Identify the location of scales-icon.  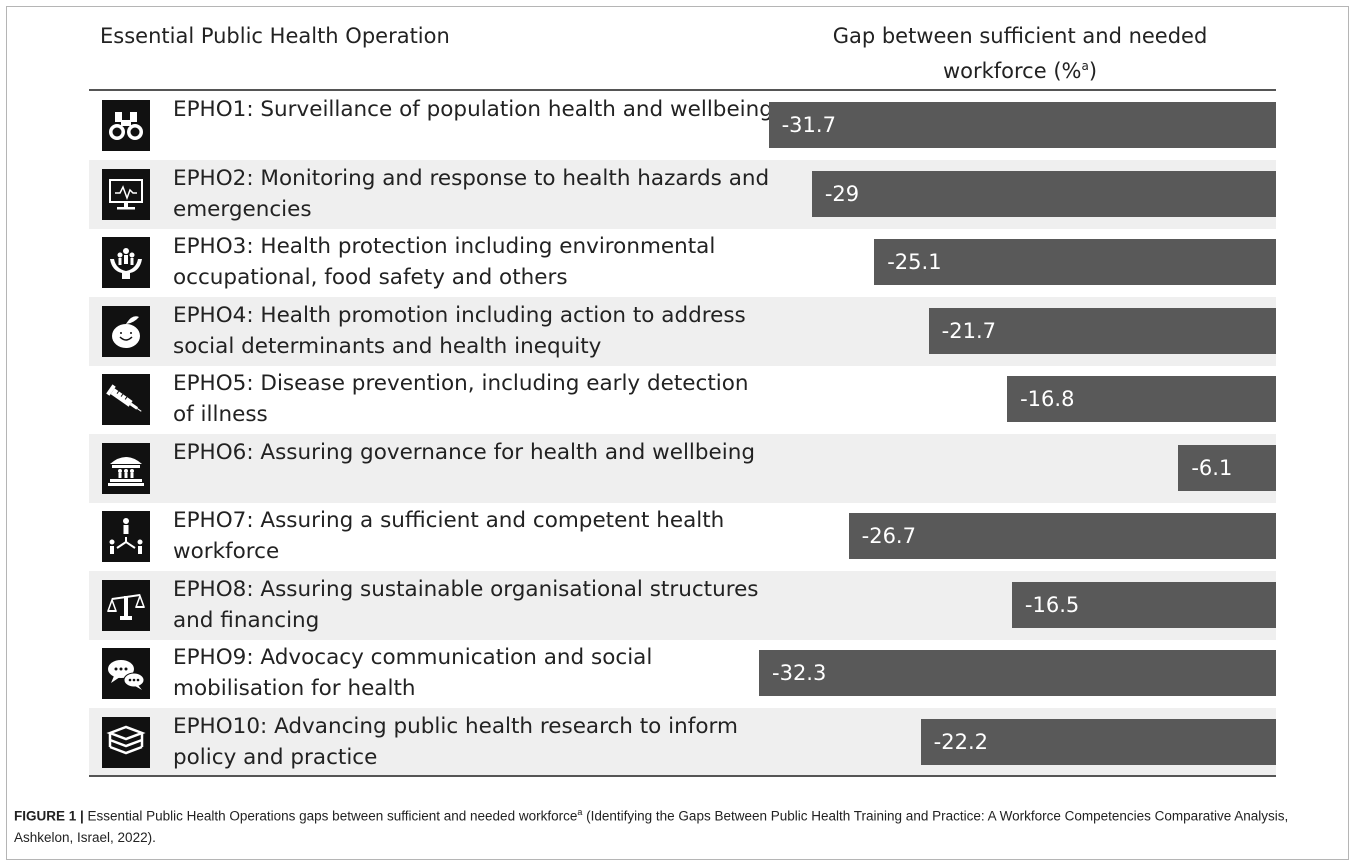
(126, 605).